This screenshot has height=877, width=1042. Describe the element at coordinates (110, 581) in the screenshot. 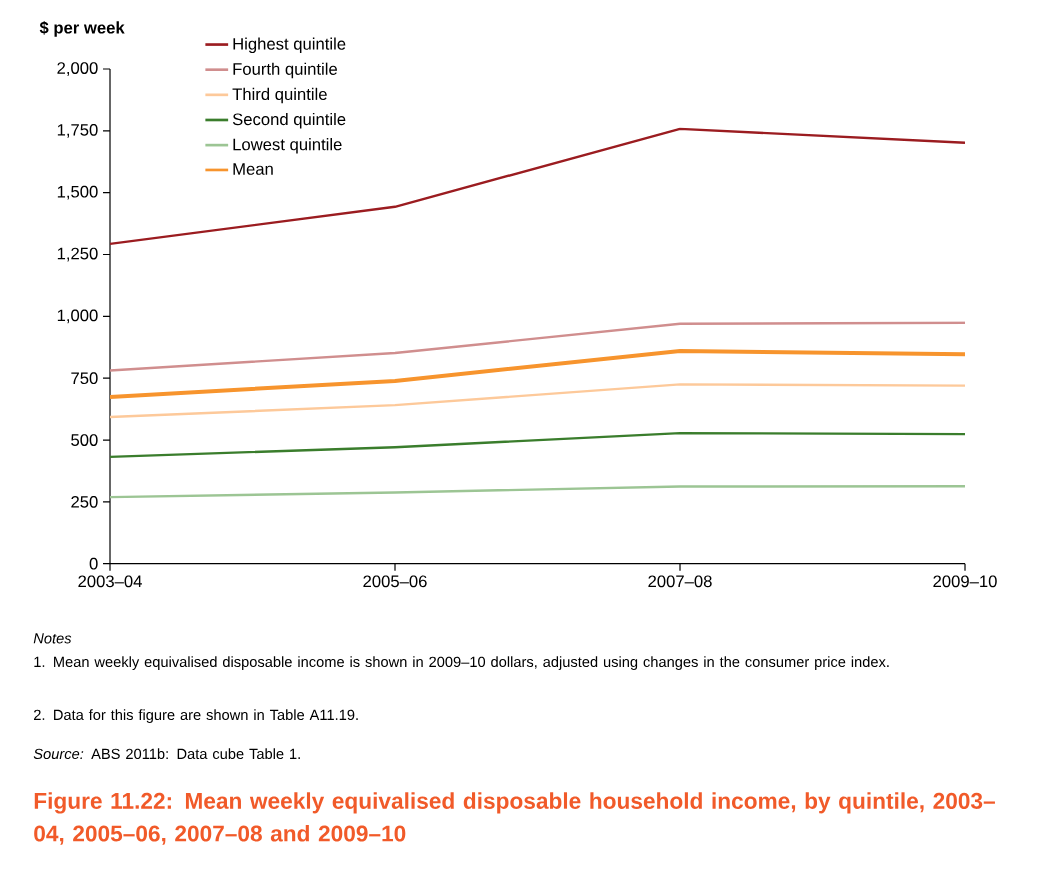

I see `x-tick-label: 2003–04` at that location.